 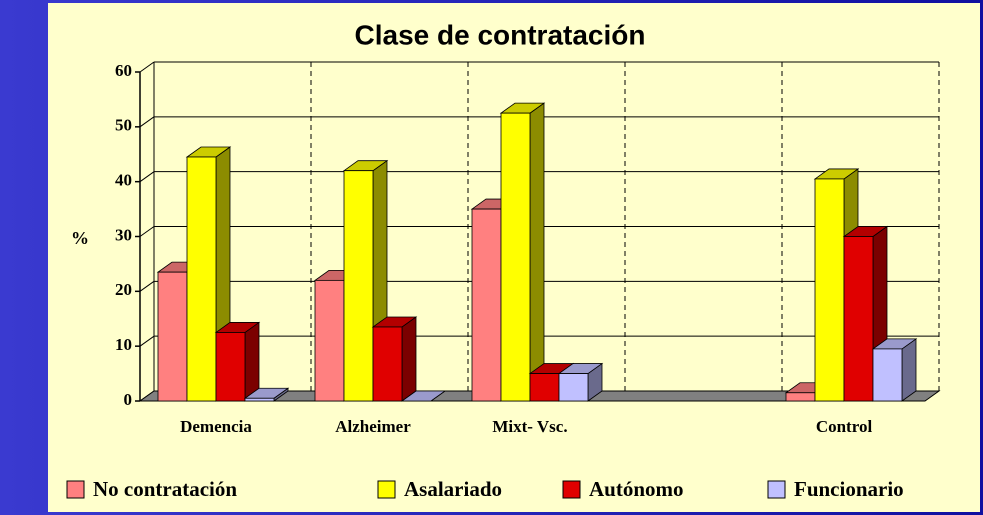 I want to click on y-tick-label: 40, so click(x=123, y=180).